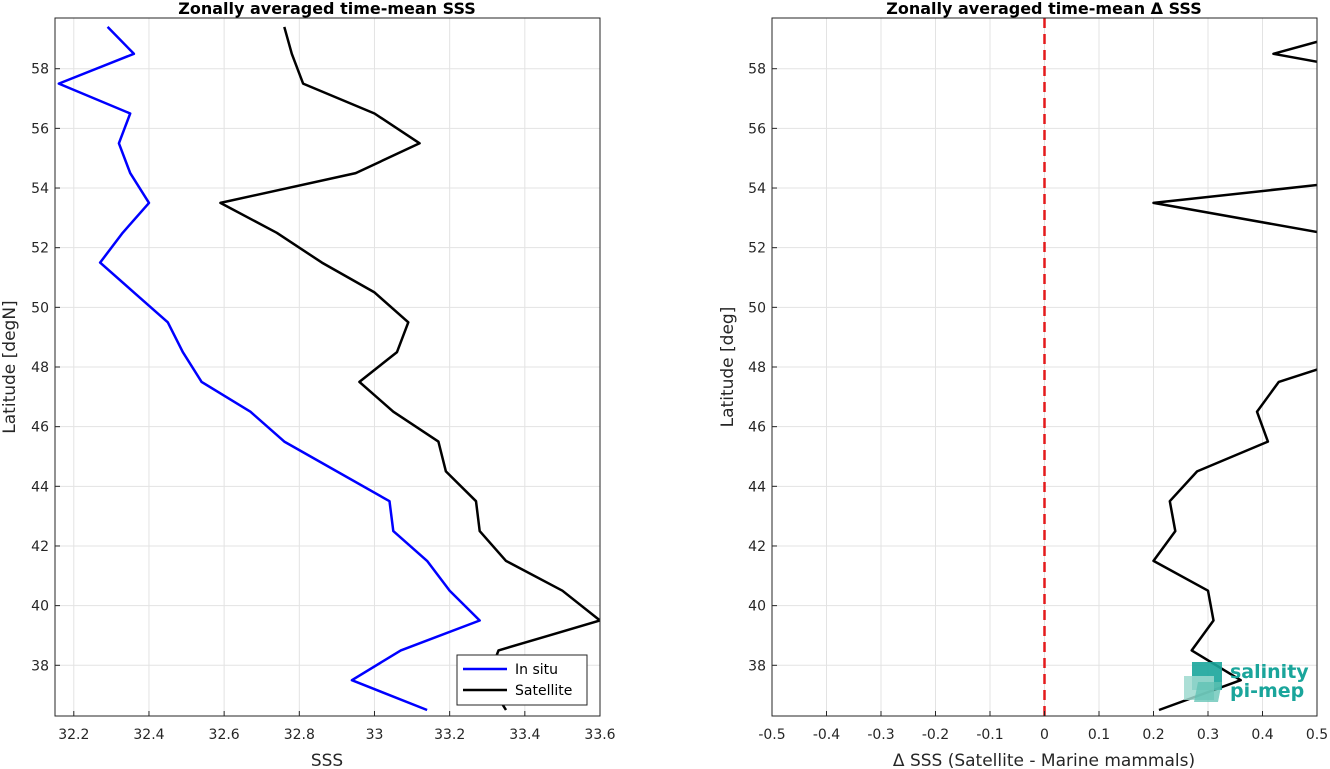  Describe the element at coordinates (524, 735) in the screenshot. I see `left-x-tick-label: 33.4` at that location.